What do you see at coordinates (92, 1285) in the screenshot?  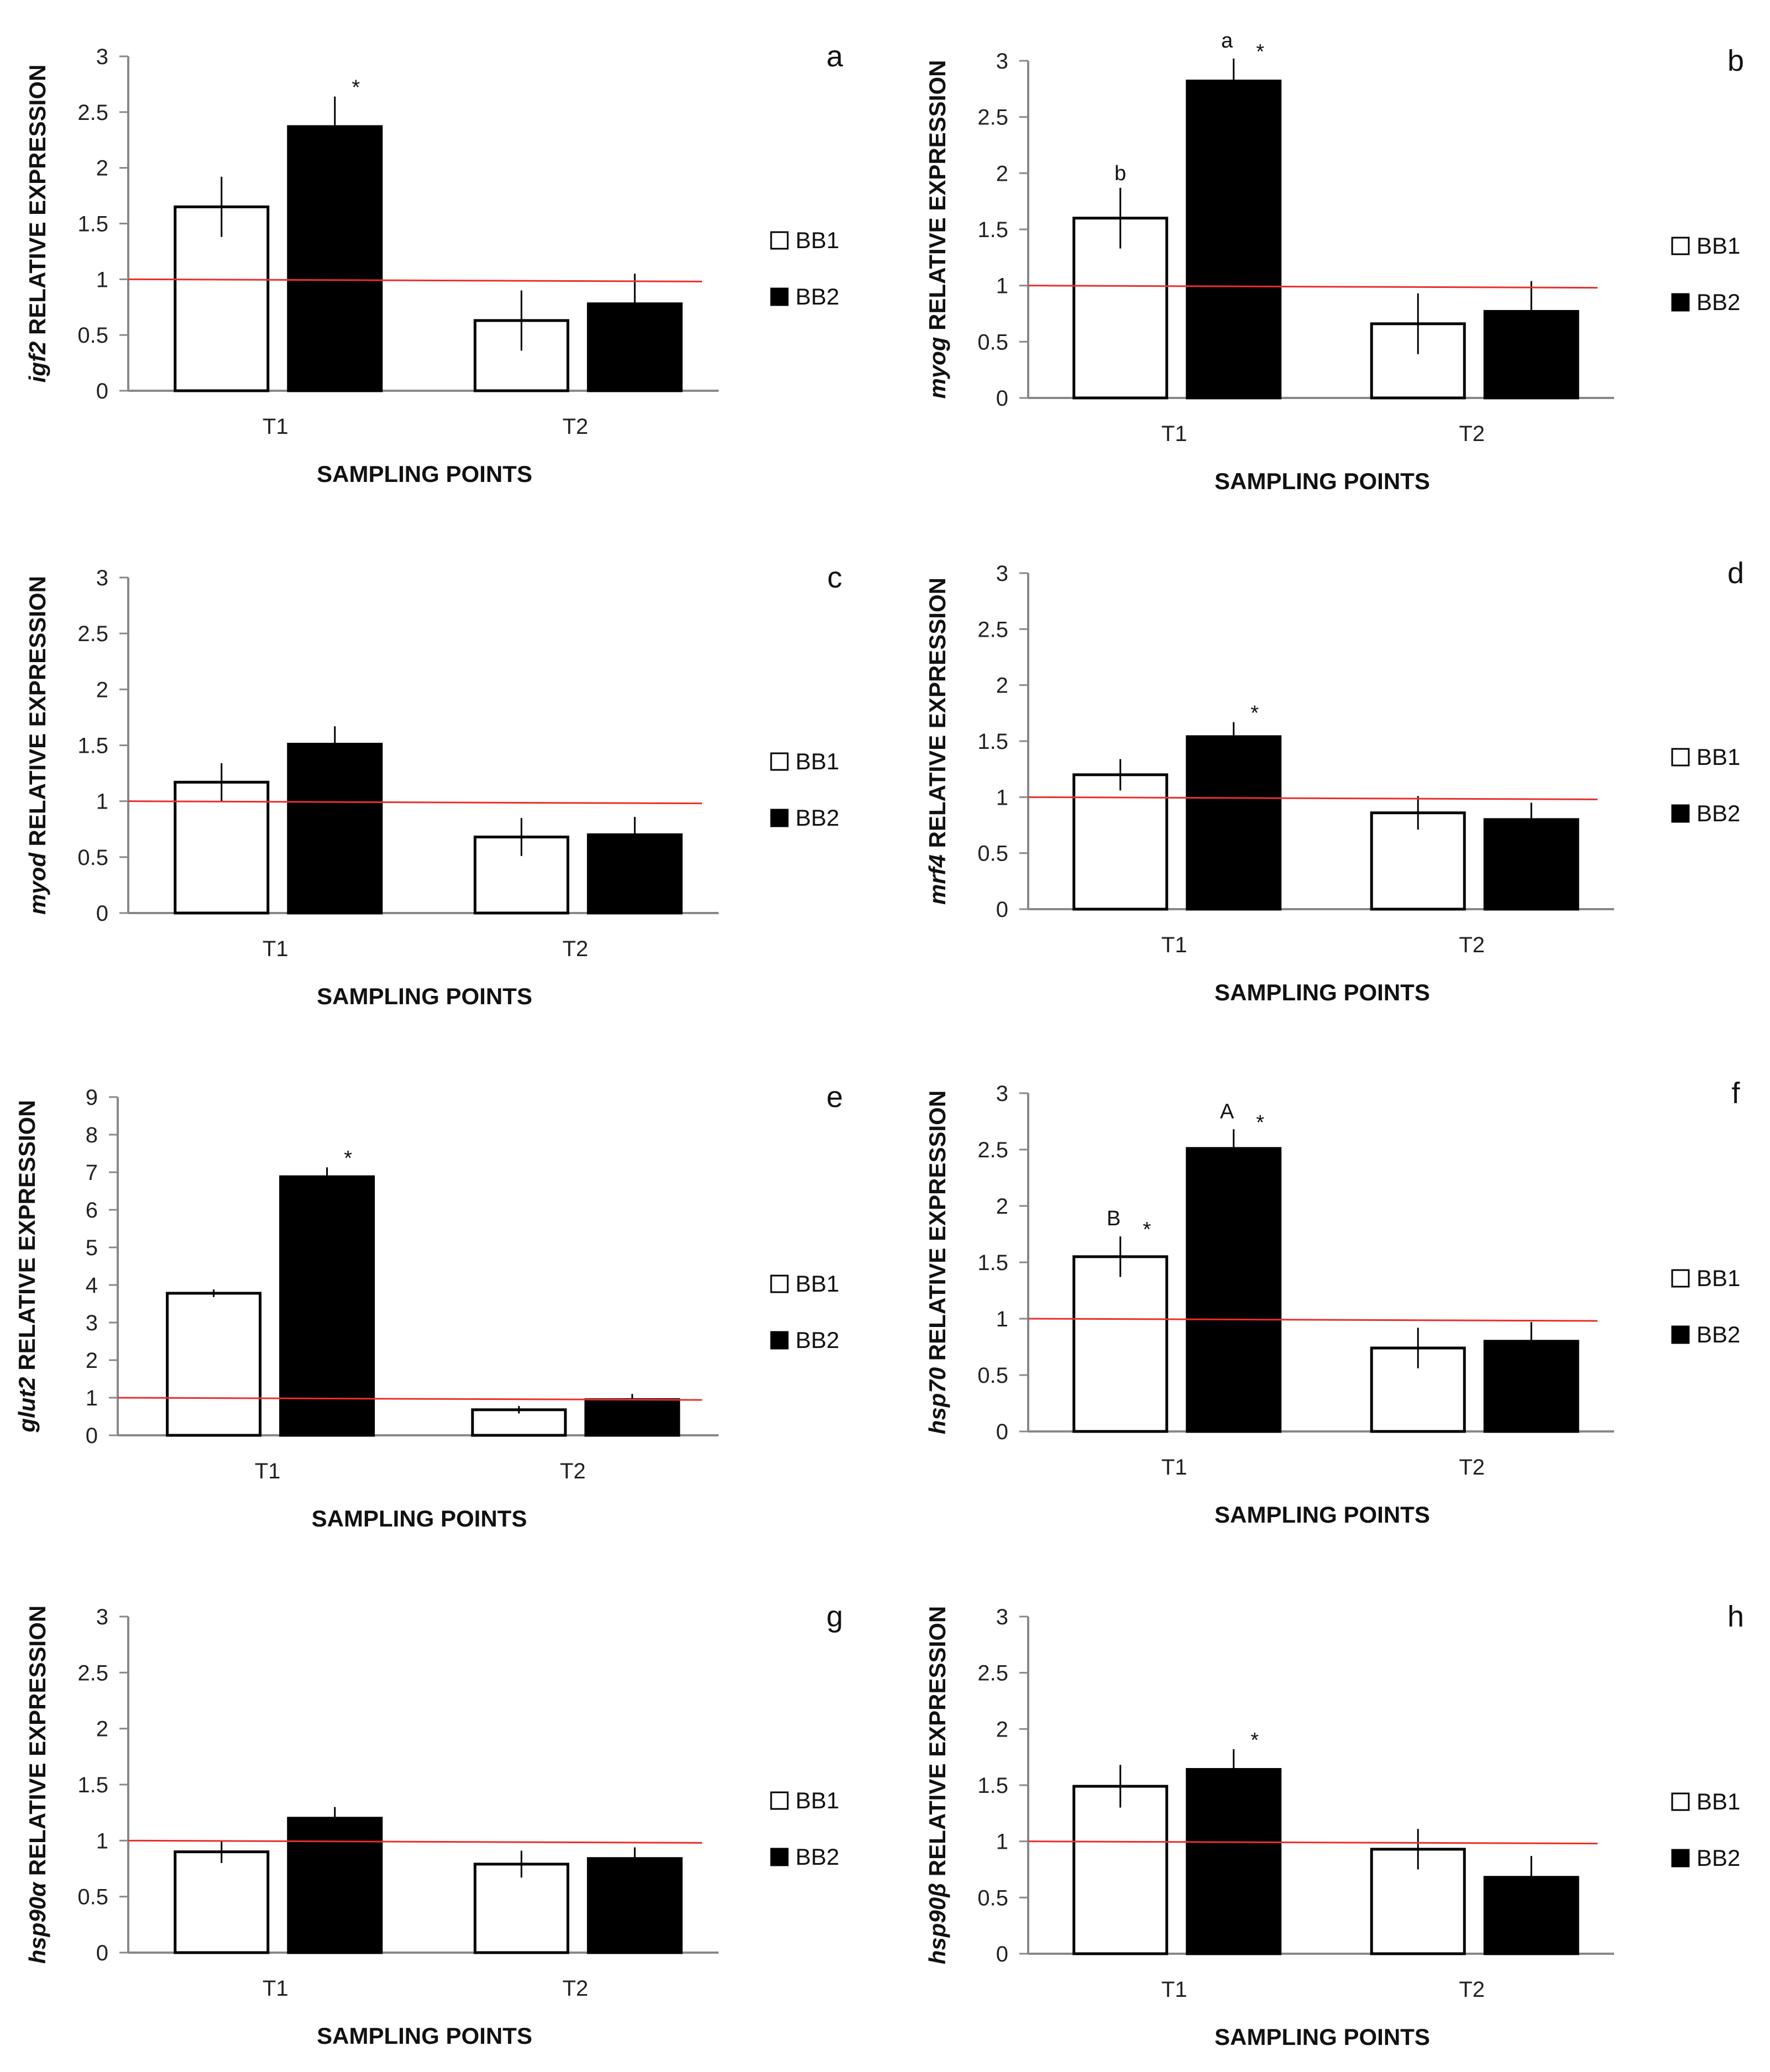 I see `panel-e-ytick-label: 4` at bounding box center [92, 1285].